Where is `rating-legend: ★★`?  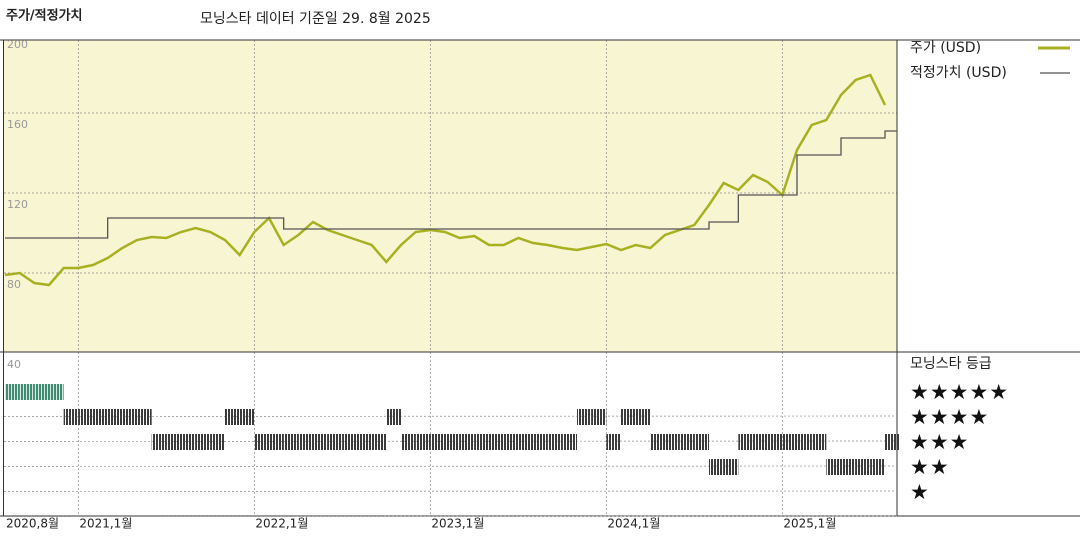
rating-legend: ★★ is located at coordinates (930, 467).